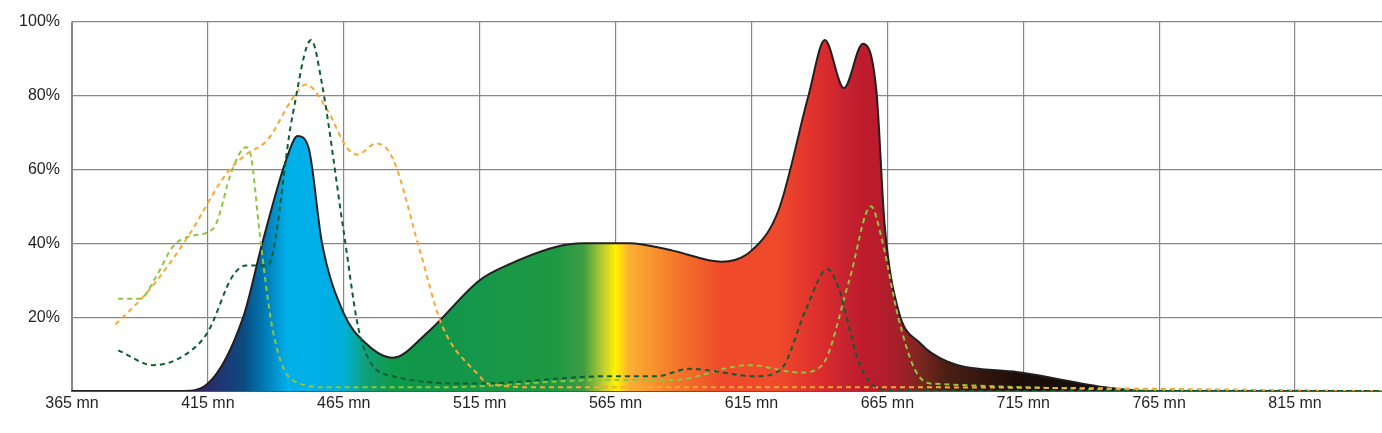 Image resolution: width=1382 pixels, height=433 pixels. What do you see at coordinates (479, 403) in the screenshot?
I see `x-tick-label: 515 mn` at bounding box center [479, 403].